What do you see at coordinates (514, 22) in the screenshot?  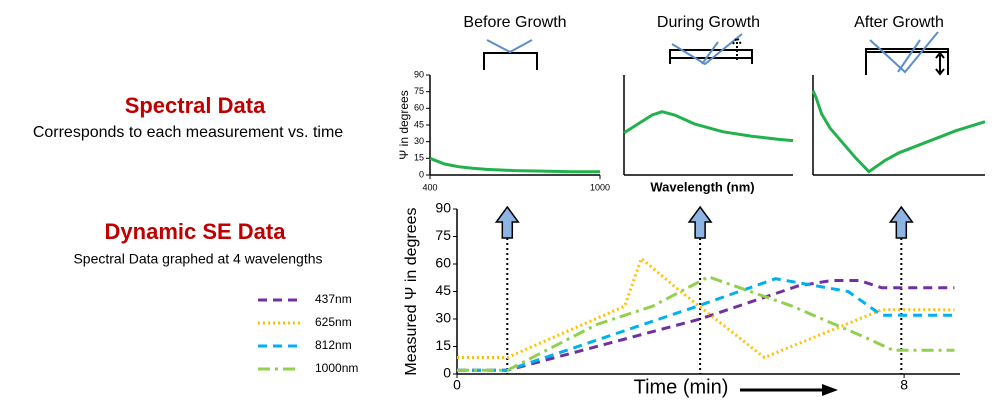 I see `chart-title: Before Growth` at bounding box center [514, 22].